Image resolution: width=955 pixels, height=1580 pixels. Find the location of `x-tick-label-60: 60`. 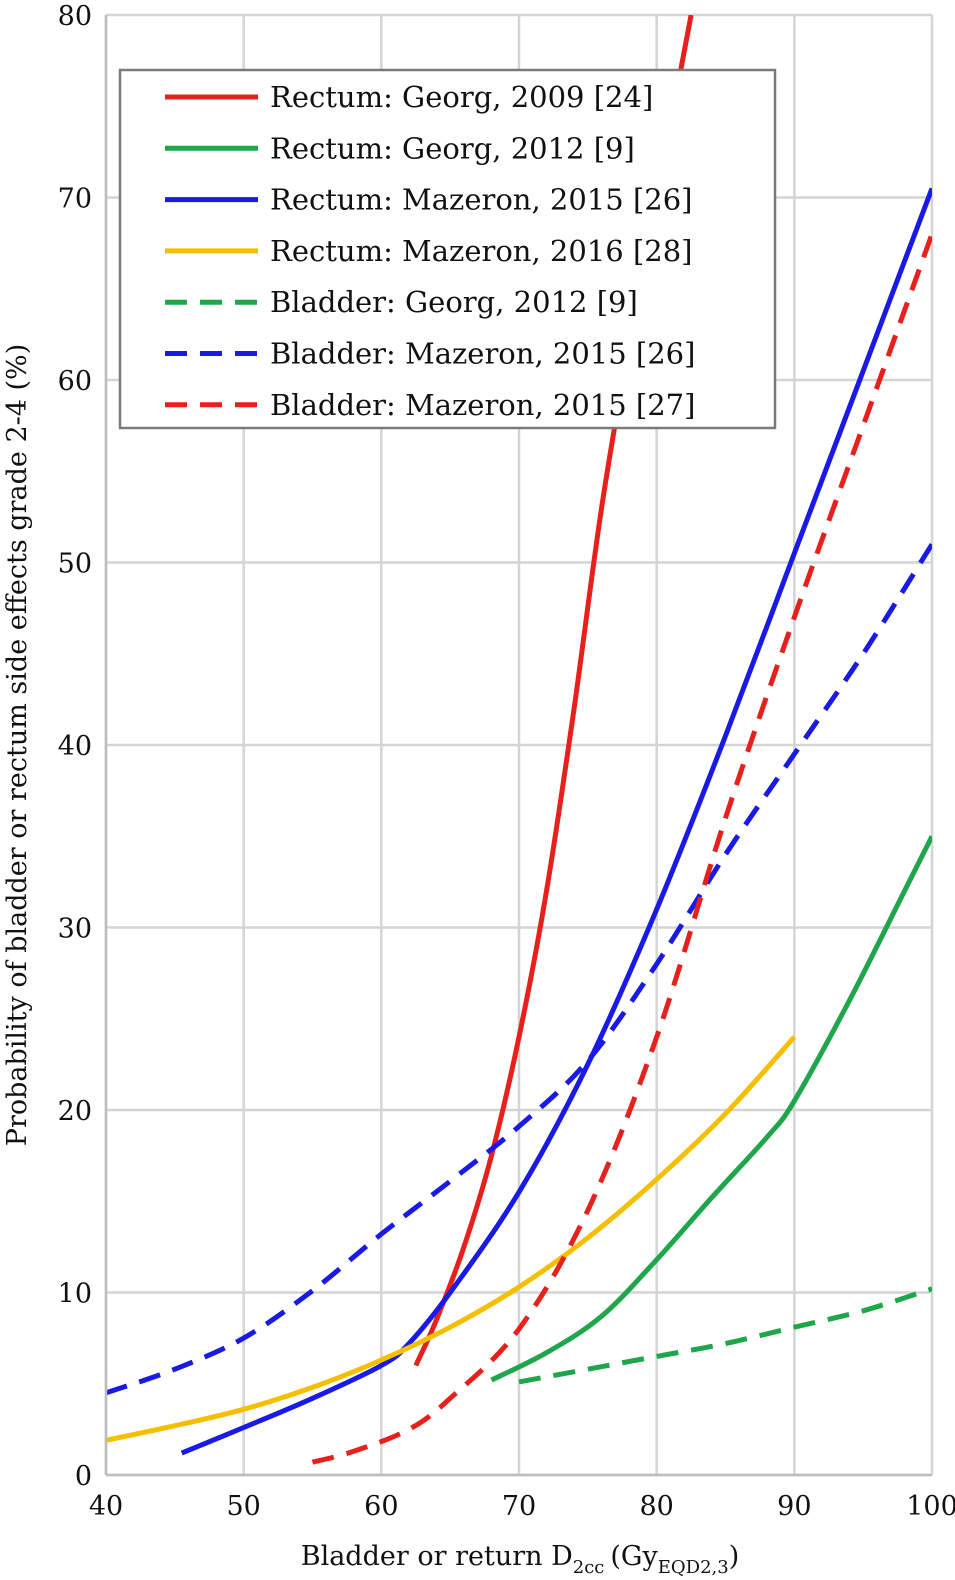

x-tick-label-60: 60 is located at coordinates (381, 1506).